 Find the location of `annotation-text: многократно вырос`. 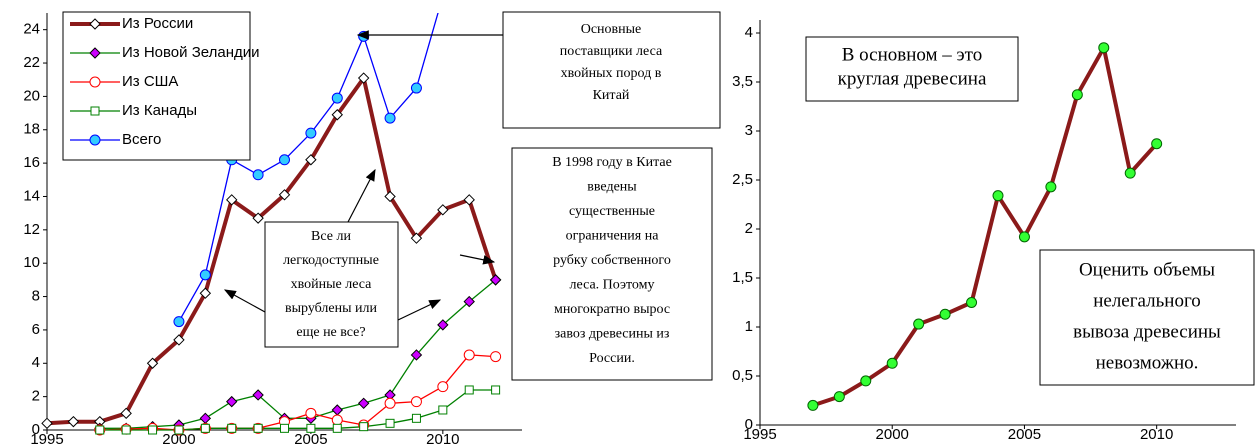

annotation-text: многократно вырос is located at coordinates (612, 309).